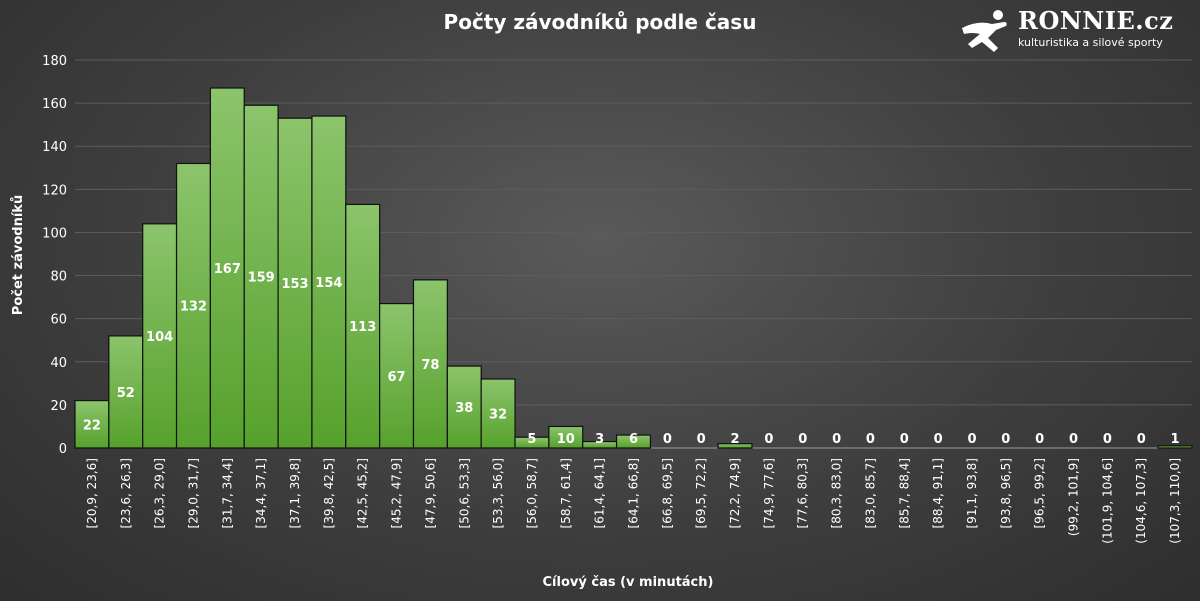 Image resolution: width=1200 pixels, height=601 pixels. Describe the element at coordinates (628, 582) in the screenshot. I see `x-axis-label: Cílový čas (v minutách)` at that location.